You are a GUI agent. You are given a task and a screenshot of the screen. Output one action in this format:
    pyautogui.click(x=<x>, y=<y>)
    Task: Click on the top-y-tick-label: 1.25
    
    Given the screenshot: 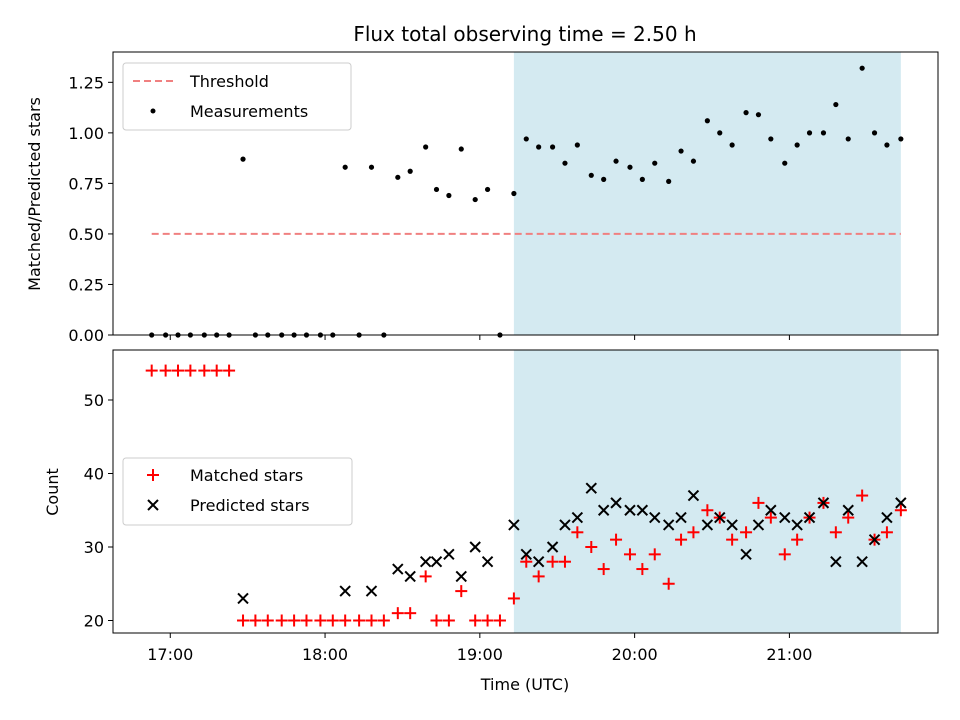 What is the action you would take?
    pyautogui.click(x=86, y=82)
    